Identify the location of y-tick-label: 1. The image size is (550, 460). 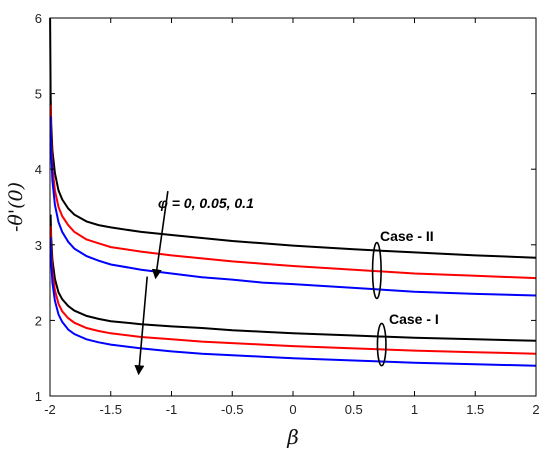
(38, 396).